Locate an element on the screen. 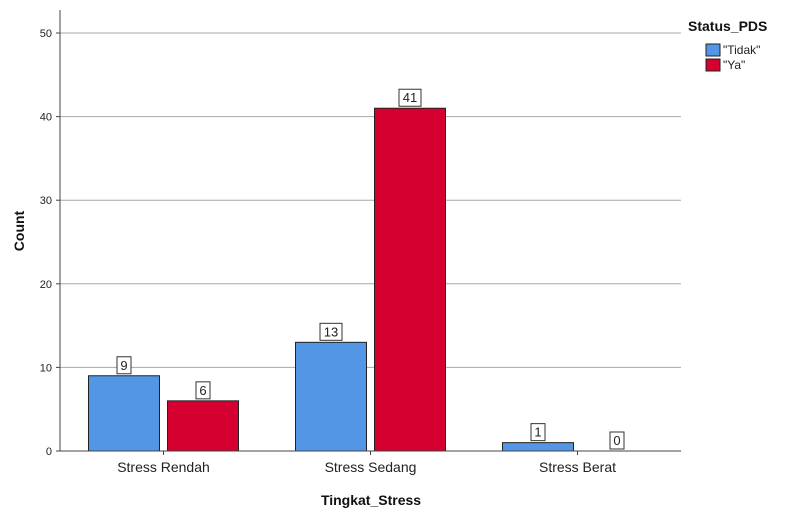 The image size is (790, 512). y-tick-label: 10 is located at coordinates (46, 368).